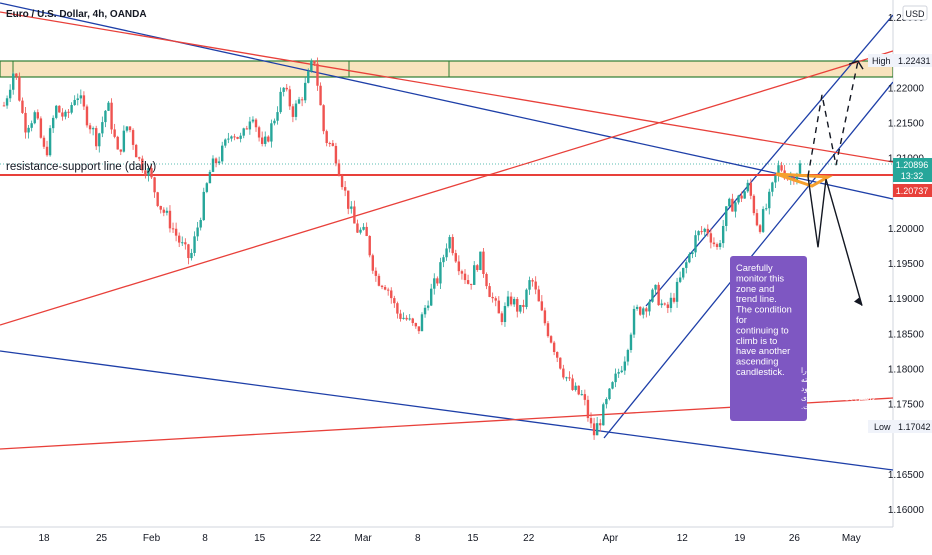  What do you see at coordinates (611, 538) in the screenshot?
I see `x-tick-label: Apr` at bounding box center [611, 538].